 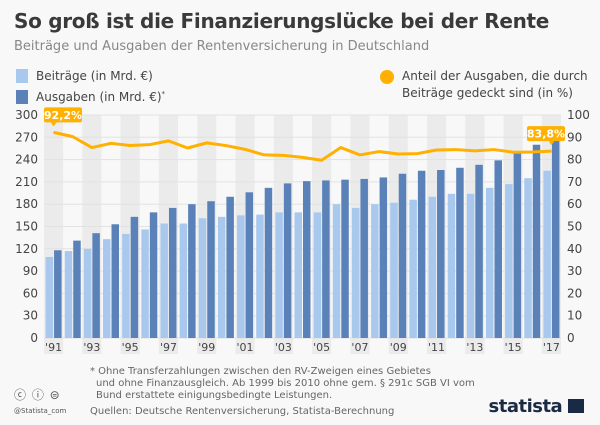 I want to click on bar-contrib-2011, so click(x=432, y=267).